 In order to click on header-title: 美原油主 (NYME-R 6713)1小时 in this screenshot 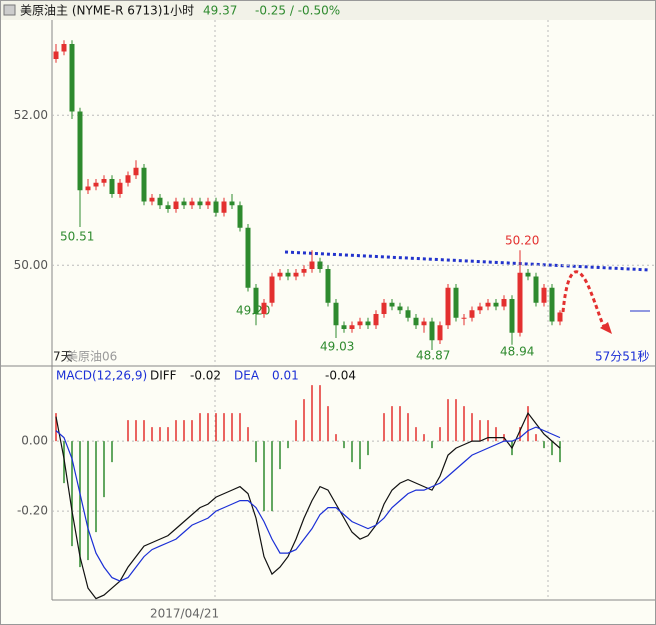, I will do `click(107, 11)`.